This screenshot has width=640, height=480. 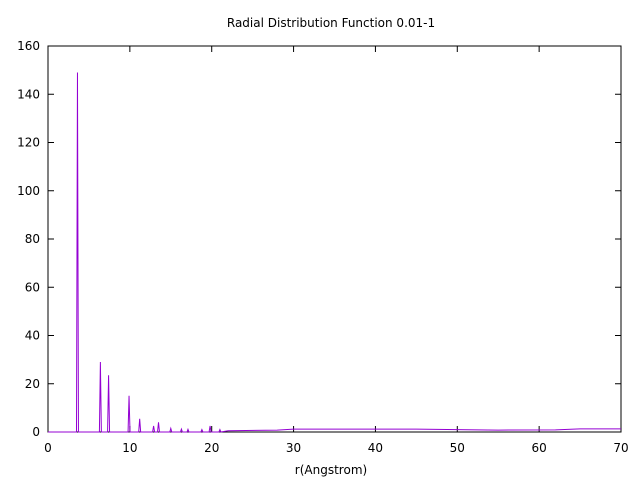 What do you see at coordinates (32, 336) in the screenshot?
I see `y-tick-label: 40` at bounding box center [32, 336].